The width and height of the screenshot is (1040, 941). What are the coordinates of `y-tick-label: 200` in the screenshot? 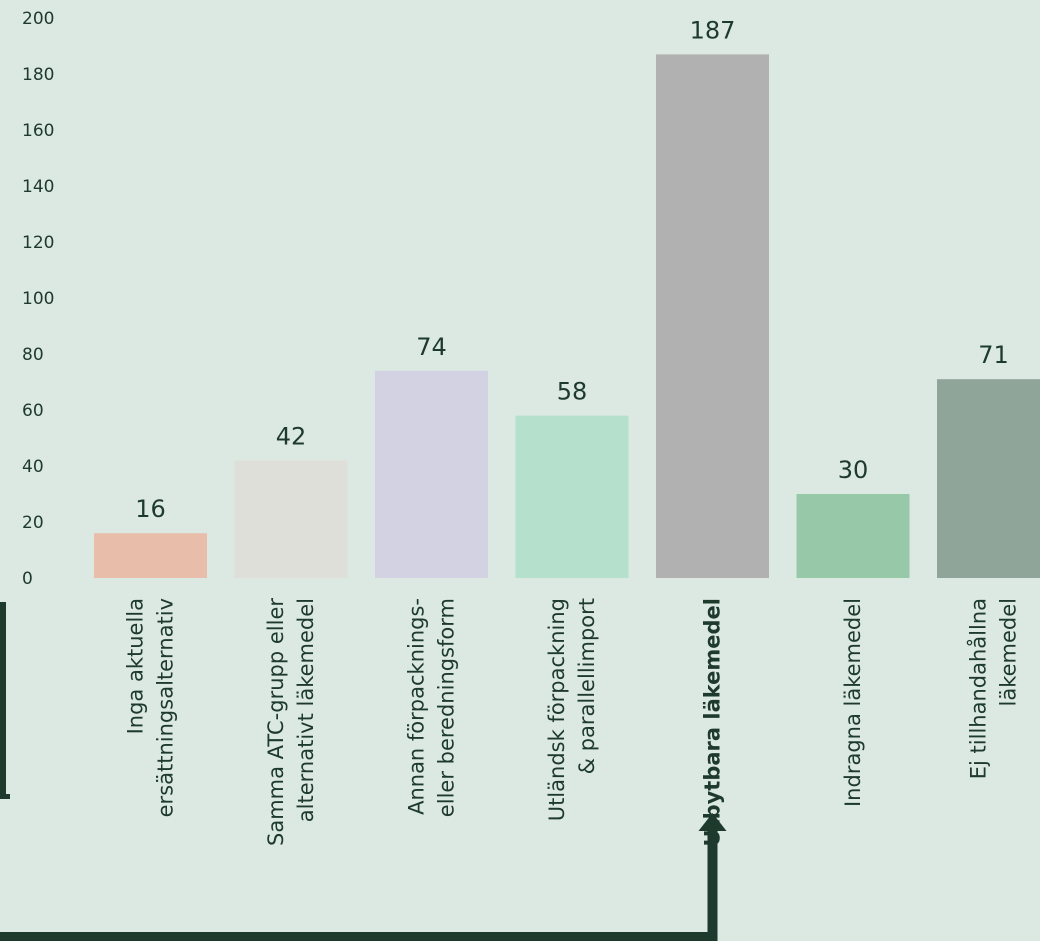 It's located at (38, 19).